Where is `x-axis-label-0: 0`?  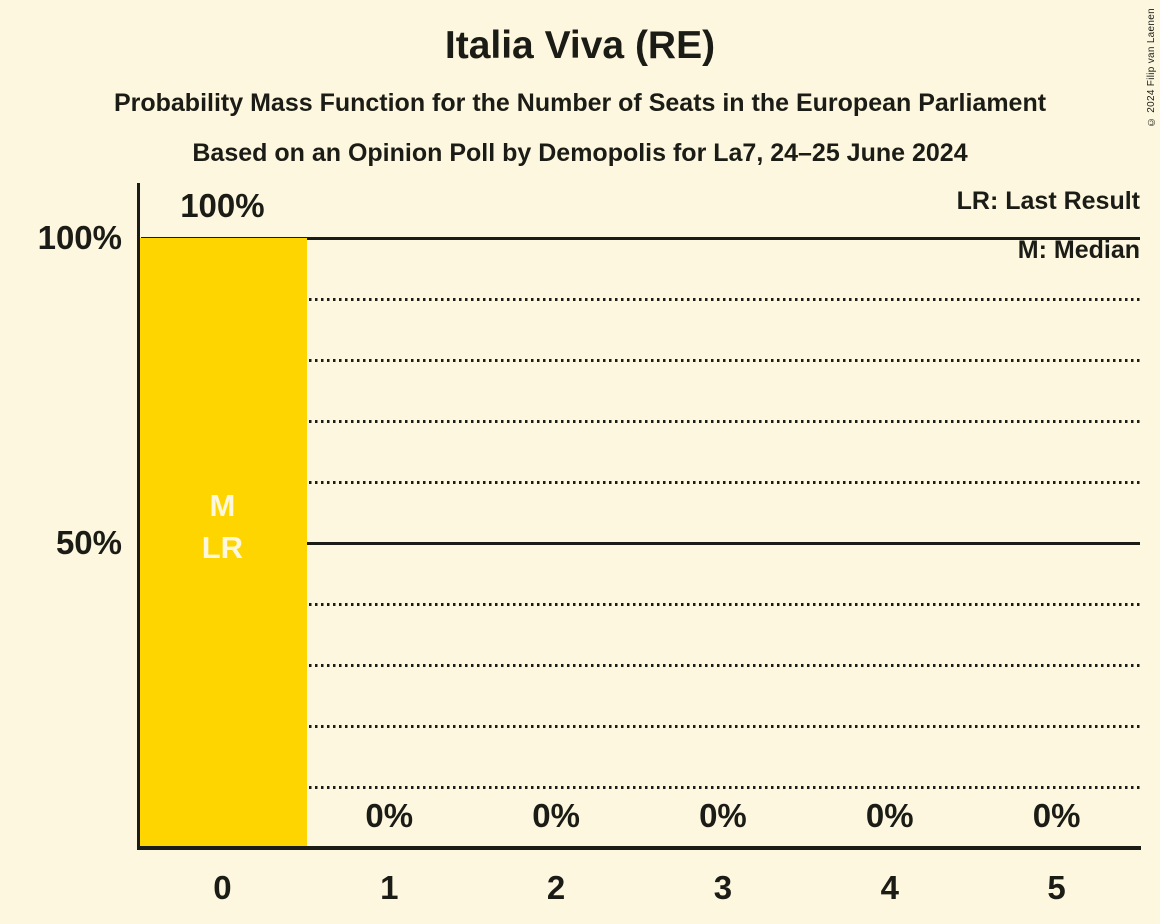
x-axis-label-0: 0 is located at coordinates (222, 887).